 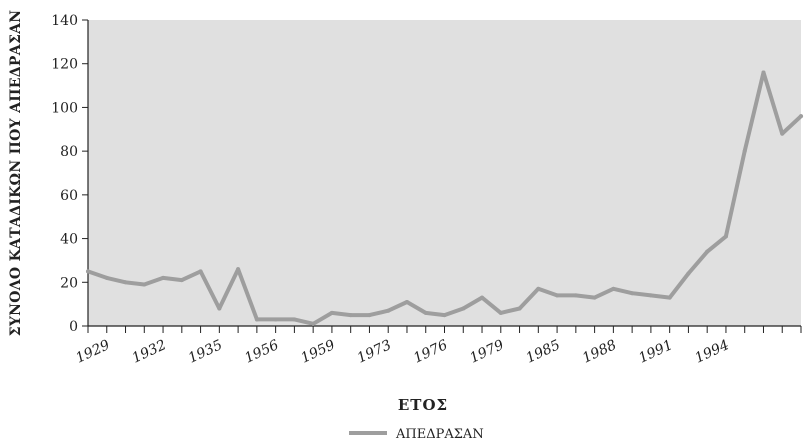 What do you see at coordinates (69, 283) in the screenshot?
I see `y-tick-label: 20` at bounding box center [69, 283].